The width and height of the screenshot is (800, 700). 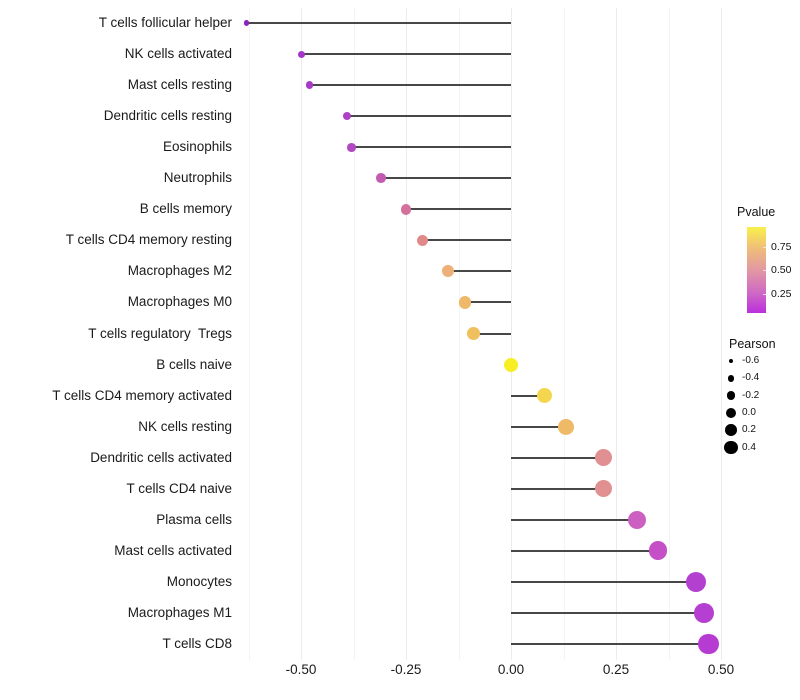 I want to click on pearson-legend-label: 0.0, so click(x=749, y=412).